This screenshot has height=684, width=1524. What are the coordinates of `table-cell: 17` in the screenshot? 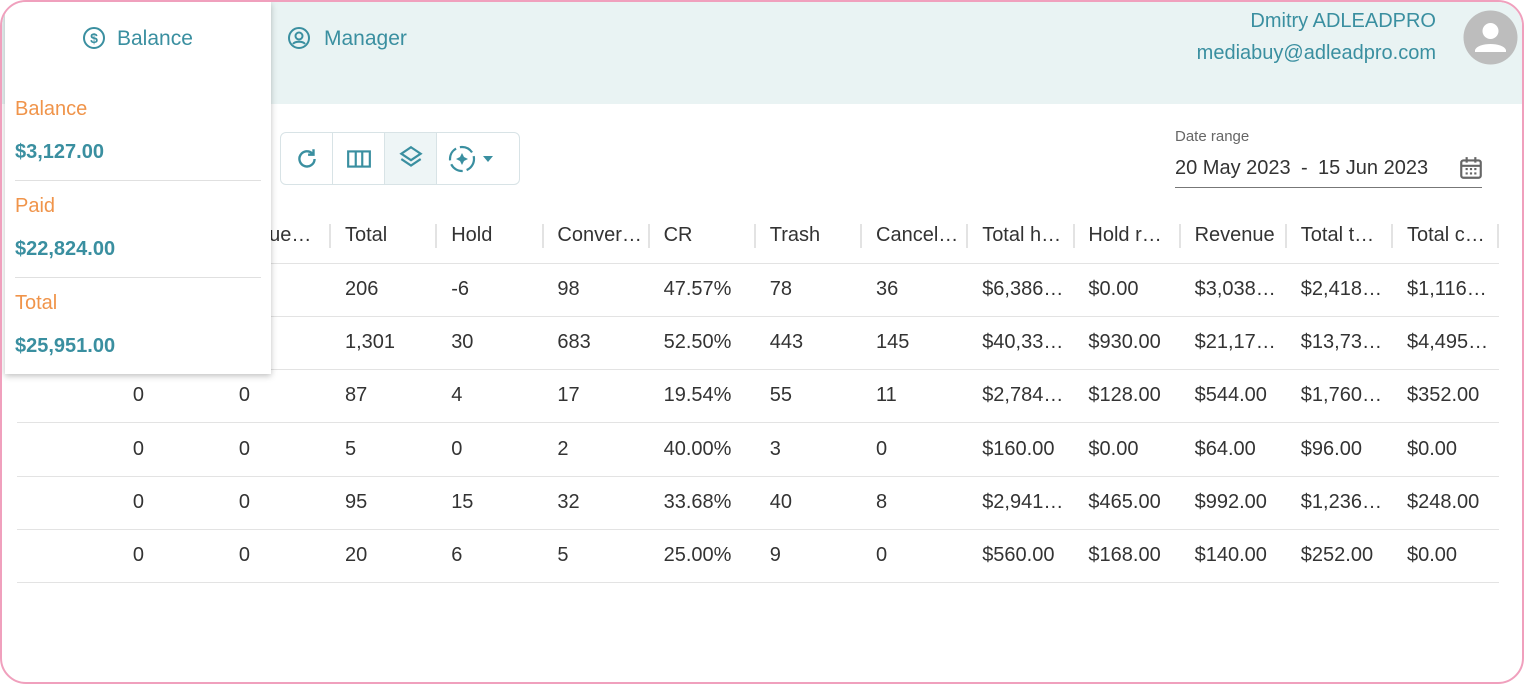 It's located at (568, 395).